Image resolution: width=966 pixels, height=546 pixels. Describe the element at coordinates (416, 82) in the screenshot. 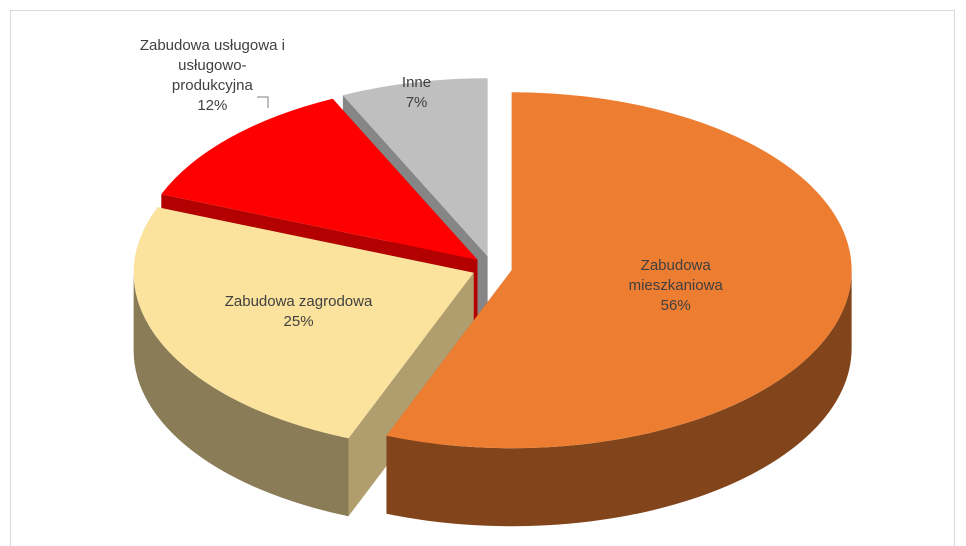

I see `category-label: Inne` at that location.